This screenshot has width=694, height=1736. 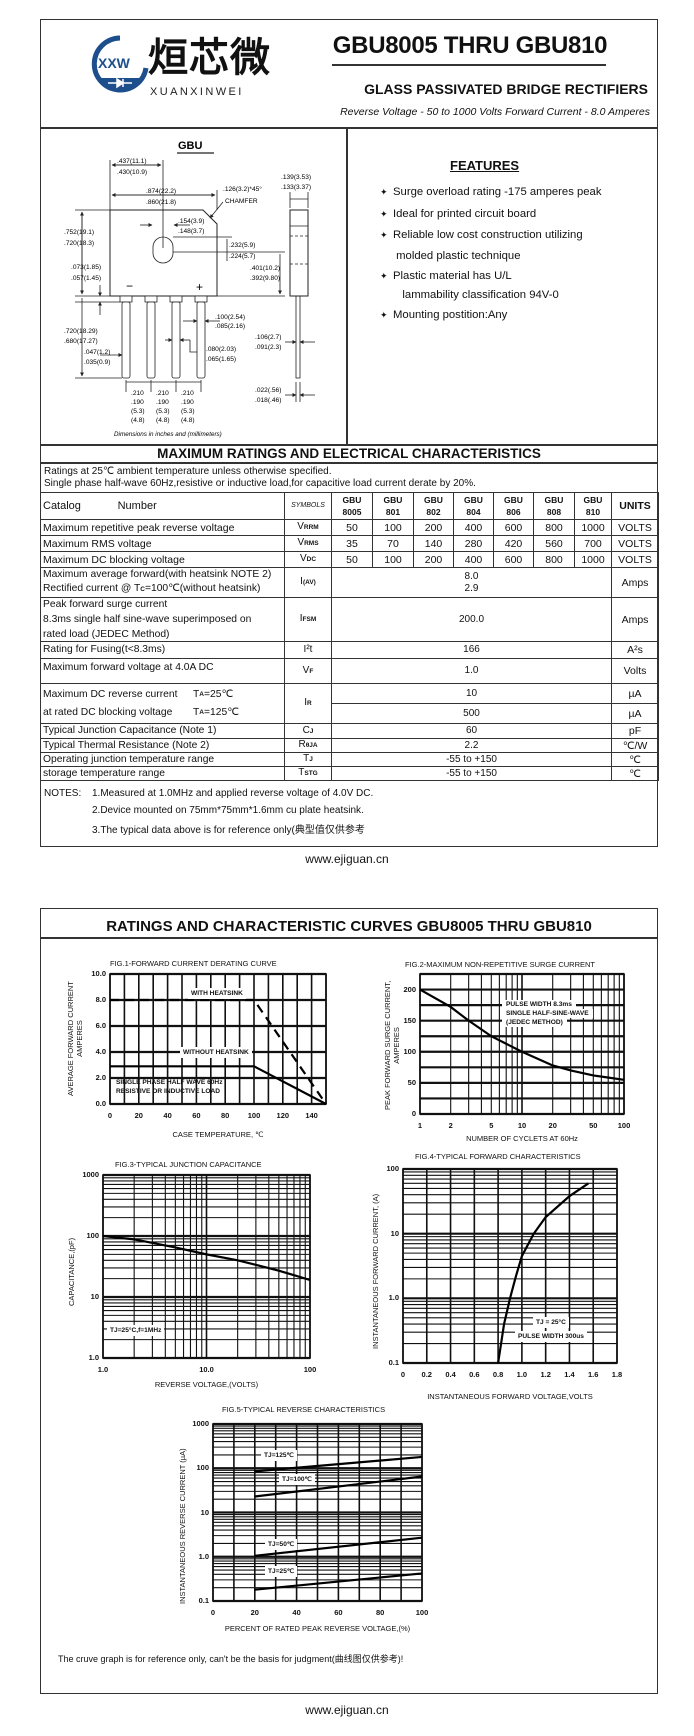 I want to click on y-tick-label: 100, so click(x=409, y=1051).